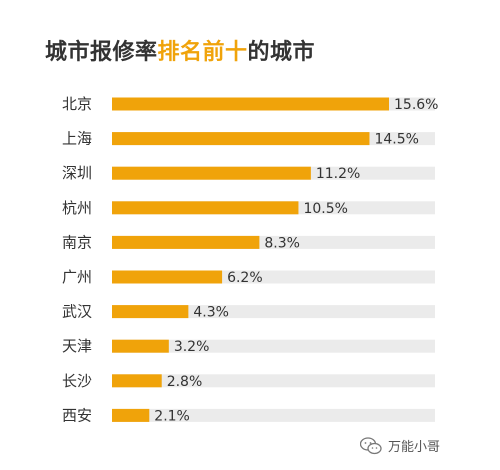  I want to click on category-label: 北京, so click(77, 104).